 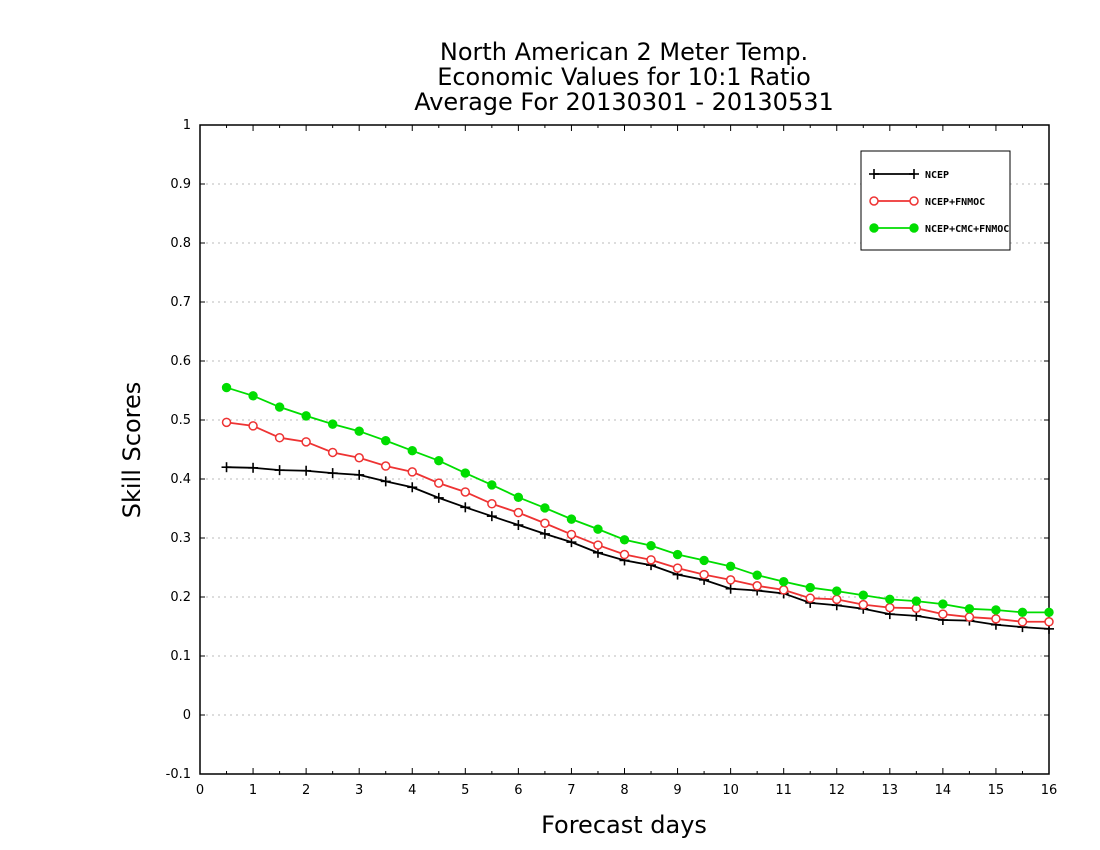 I want to click on legend-entry: NCEP, so click(x=909, y=175).